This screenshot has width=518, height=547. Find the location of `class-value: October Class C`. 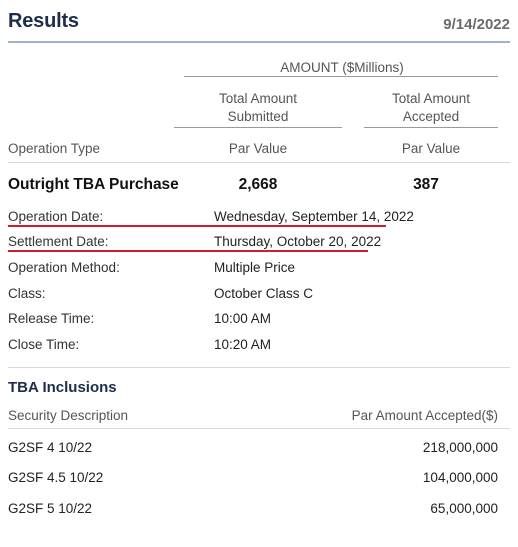

class-value: October Class C is located at coordinates (264, 293).